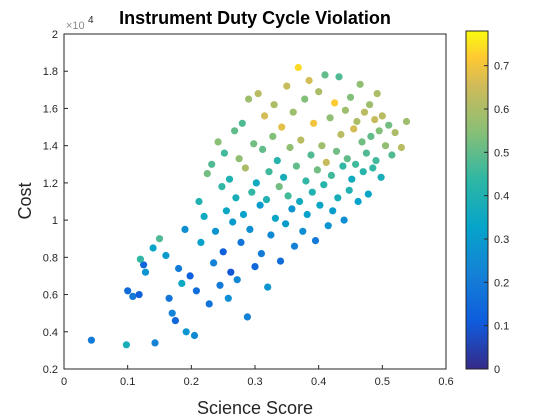 Image resolution: width=560 pixels, height=420 pixels. I want to click on chart-title: Instrument Duty Cycle Violation, so click(255, 18).